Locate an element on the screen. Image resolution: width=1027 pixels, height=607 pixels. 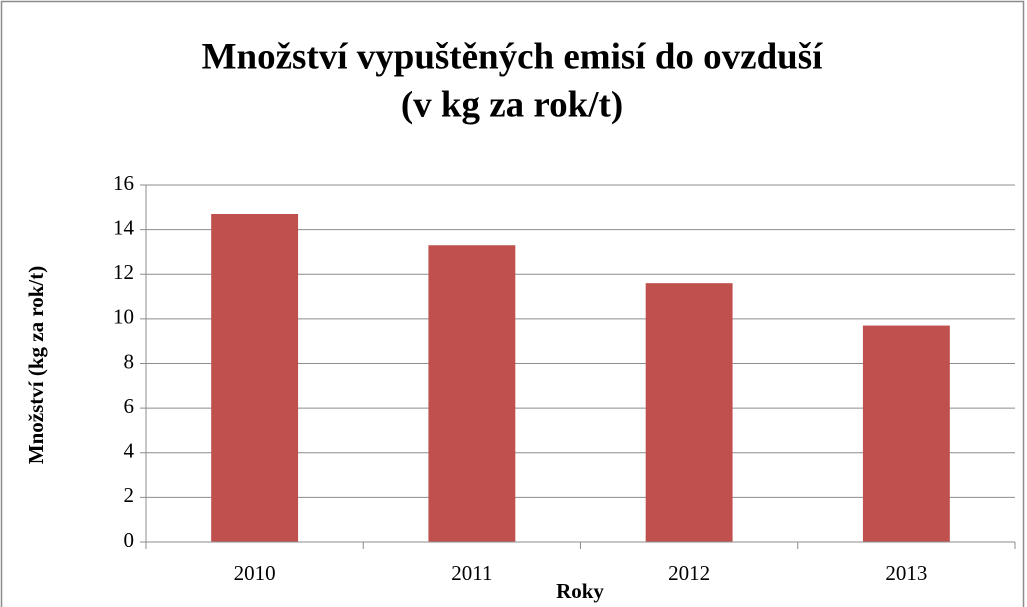
x-axis-title: Roky is located at coordinates (580, 591).